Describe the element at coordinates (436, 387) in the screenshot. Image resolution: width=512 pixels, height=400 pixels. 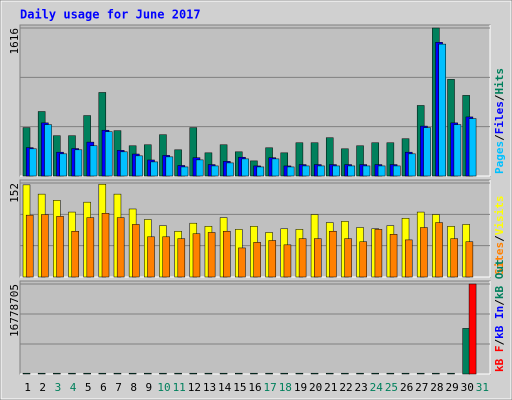
I see `x-tick-label: 28` at that location.